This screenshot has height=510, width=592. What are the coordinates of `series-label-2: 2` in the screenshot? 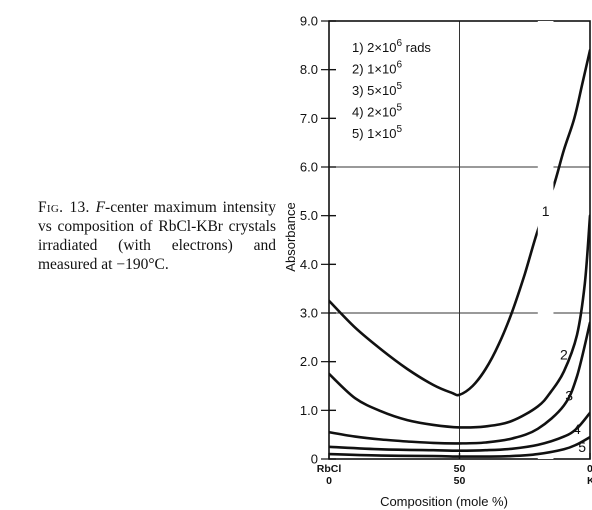 It's located at (564, 354).